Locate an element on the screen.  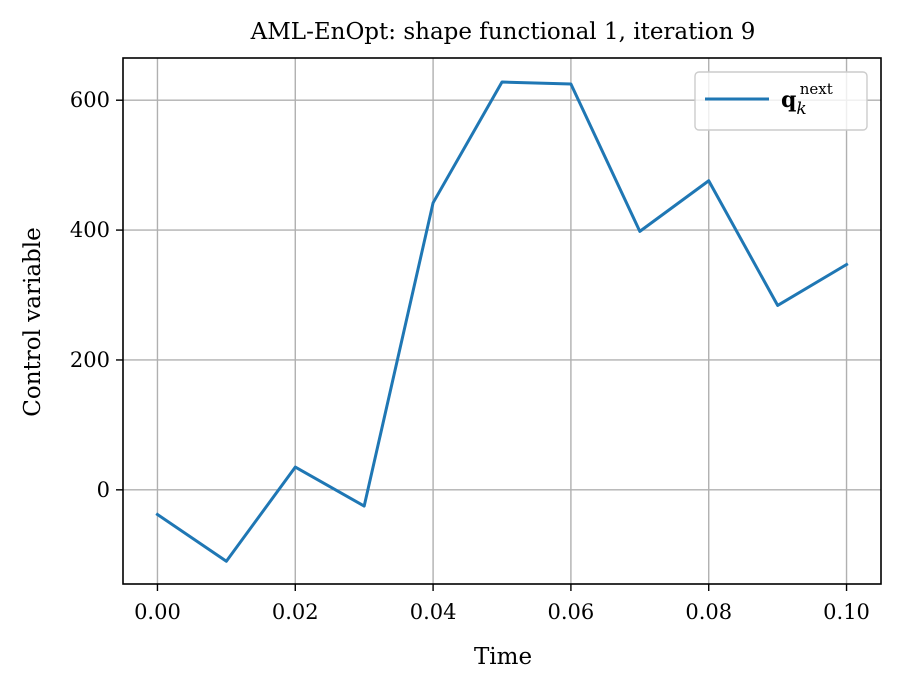
y-axis-label: Control variable is located at coordinates (33, 321).